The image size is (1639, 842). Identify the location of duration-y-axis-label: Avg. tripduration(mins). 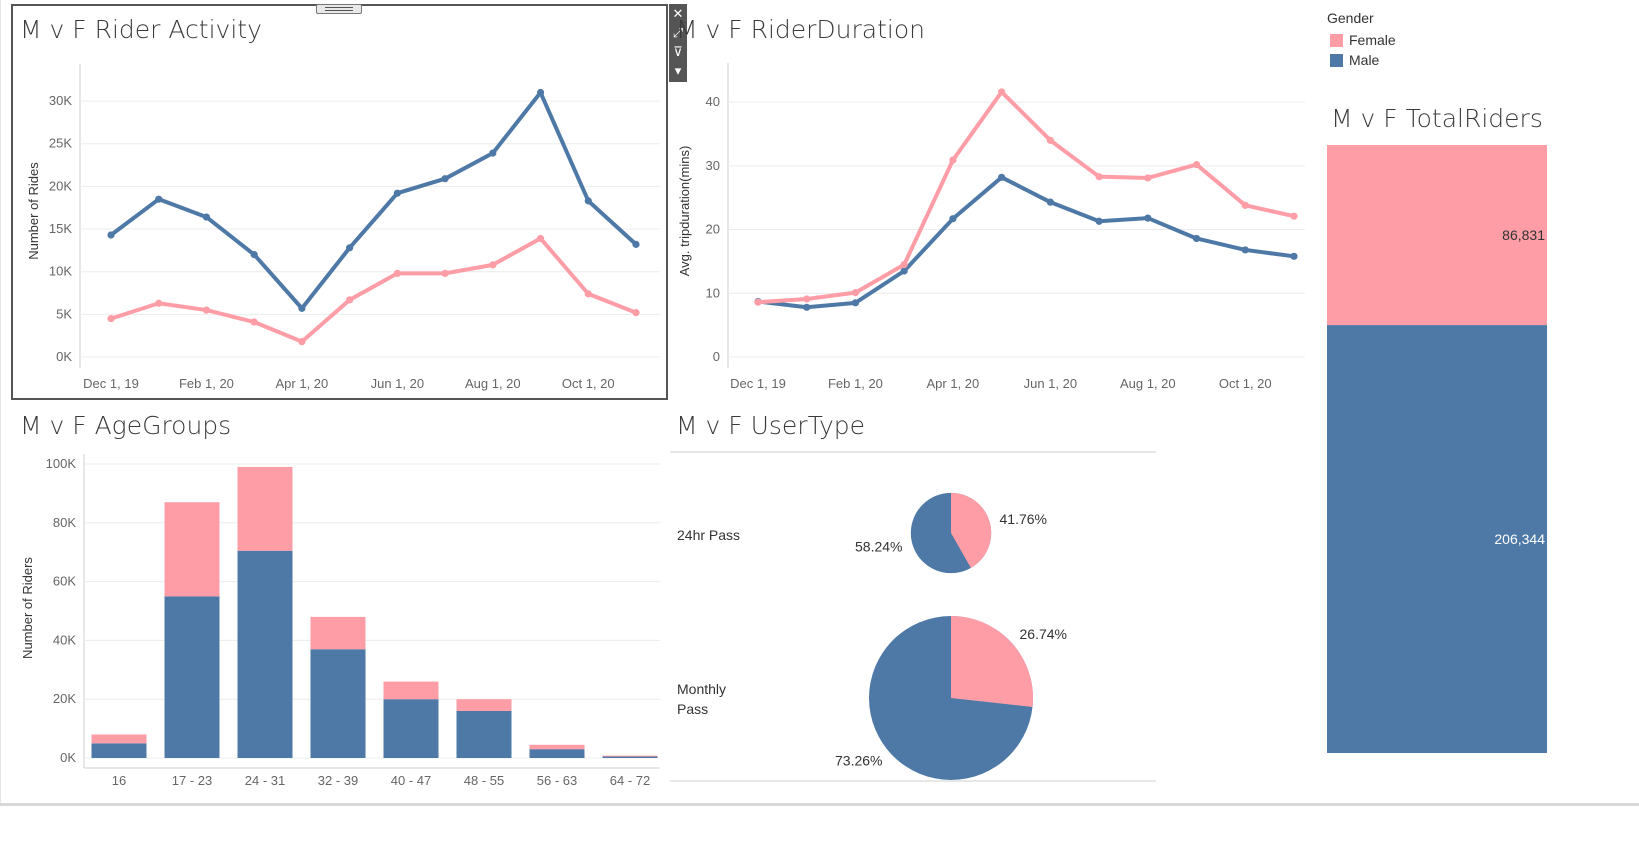
(684, 211).